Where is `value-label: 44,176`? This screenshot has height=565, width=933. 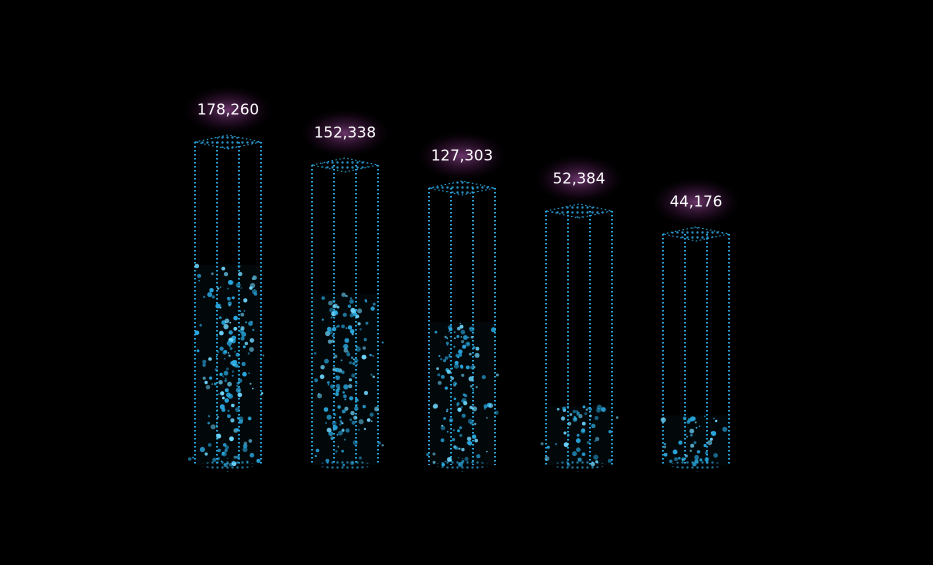 value-label: 44,176 is located at coordinates (696, 202).